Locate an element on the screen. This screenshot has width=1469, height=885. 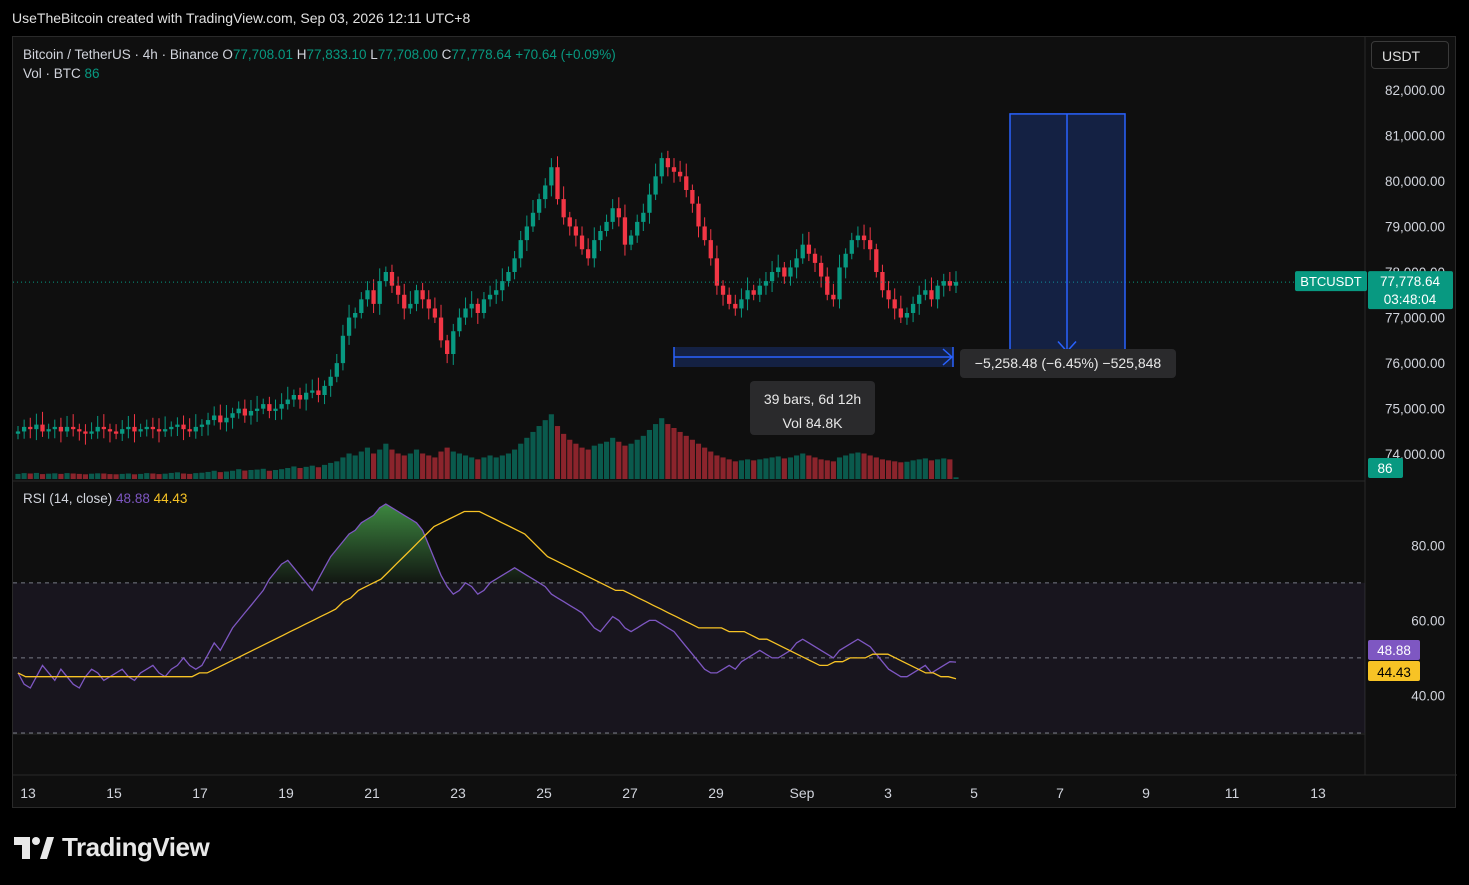
rsi-line is located at coordinates (487, 596).